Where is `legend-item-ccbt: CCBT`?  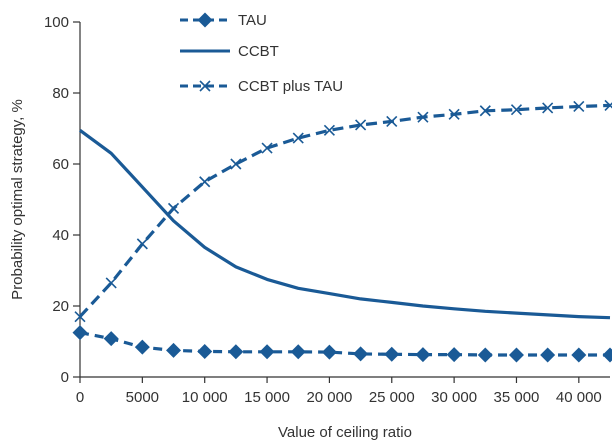 legend-item-ccbt: CCBT is located at coordinates (229, 51).